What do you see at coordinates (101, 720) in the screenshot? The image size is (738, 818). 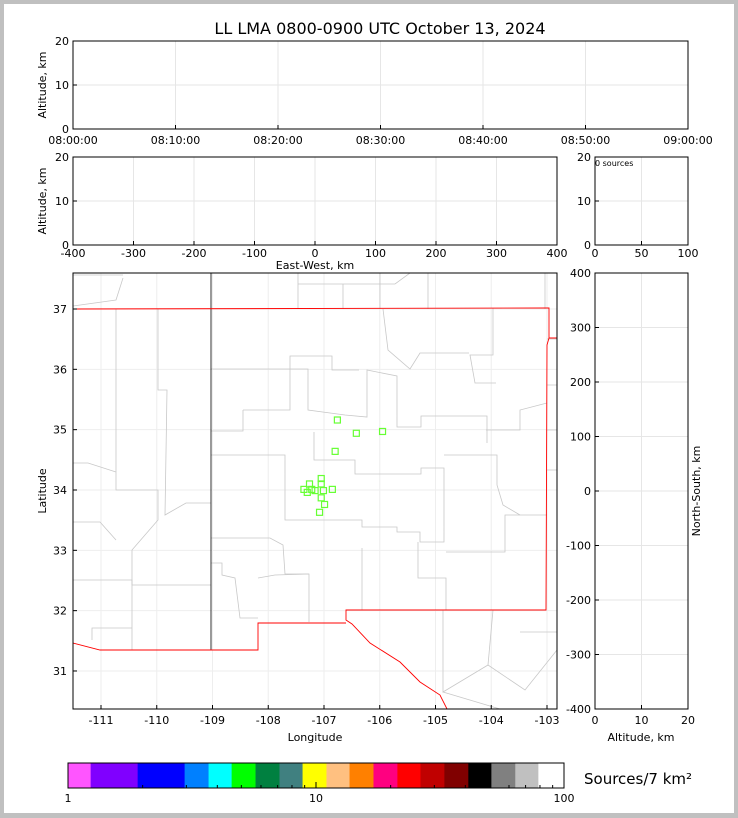 I see `x-tick-label: -111` at bounding box center [101, 720].